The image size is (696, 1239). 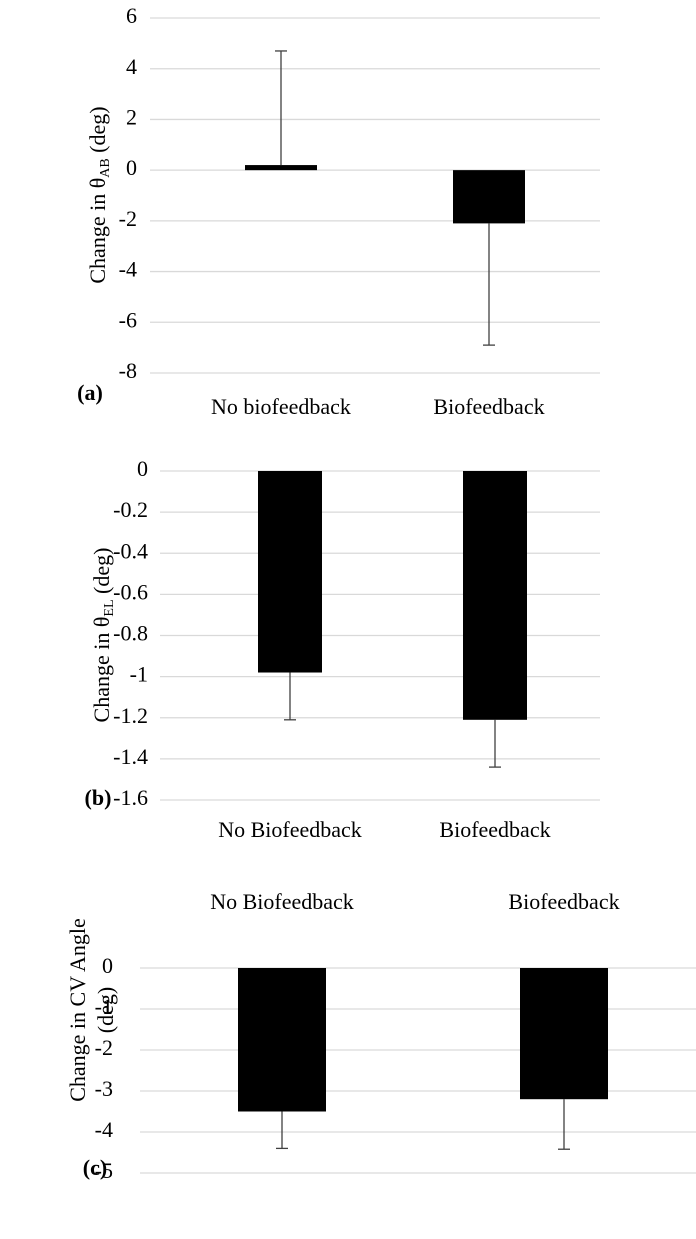 What do you see at coordinates (130, 550) in the screenshot?
I see `y-tick-label: -0.4` at bounding box center [130, 550].